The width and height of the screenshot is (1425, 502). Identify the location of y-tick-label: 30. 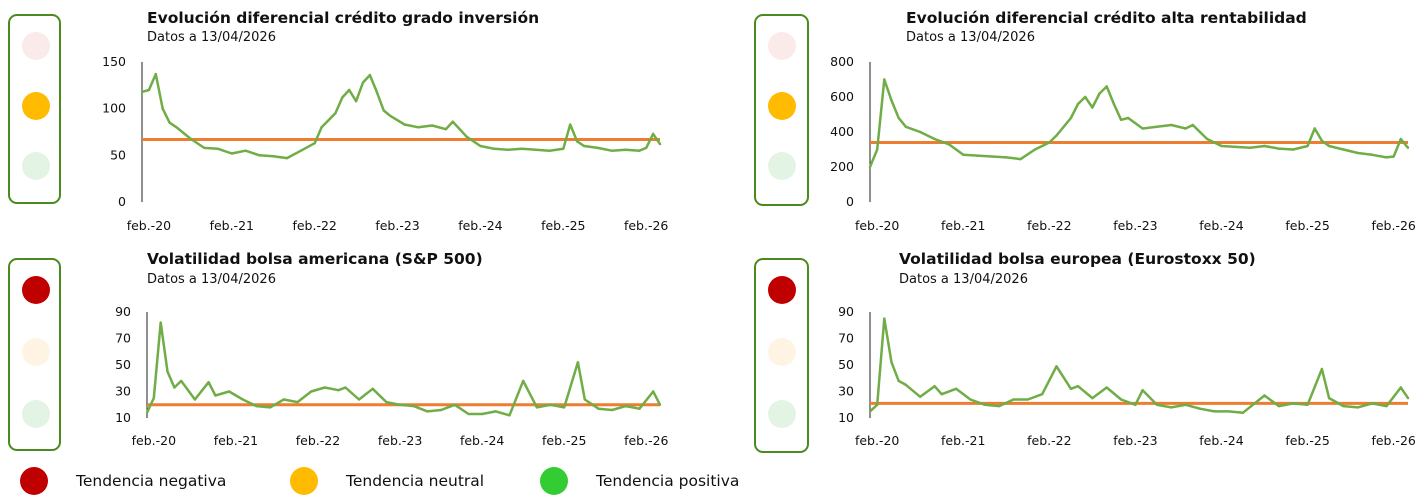
(123, 391).